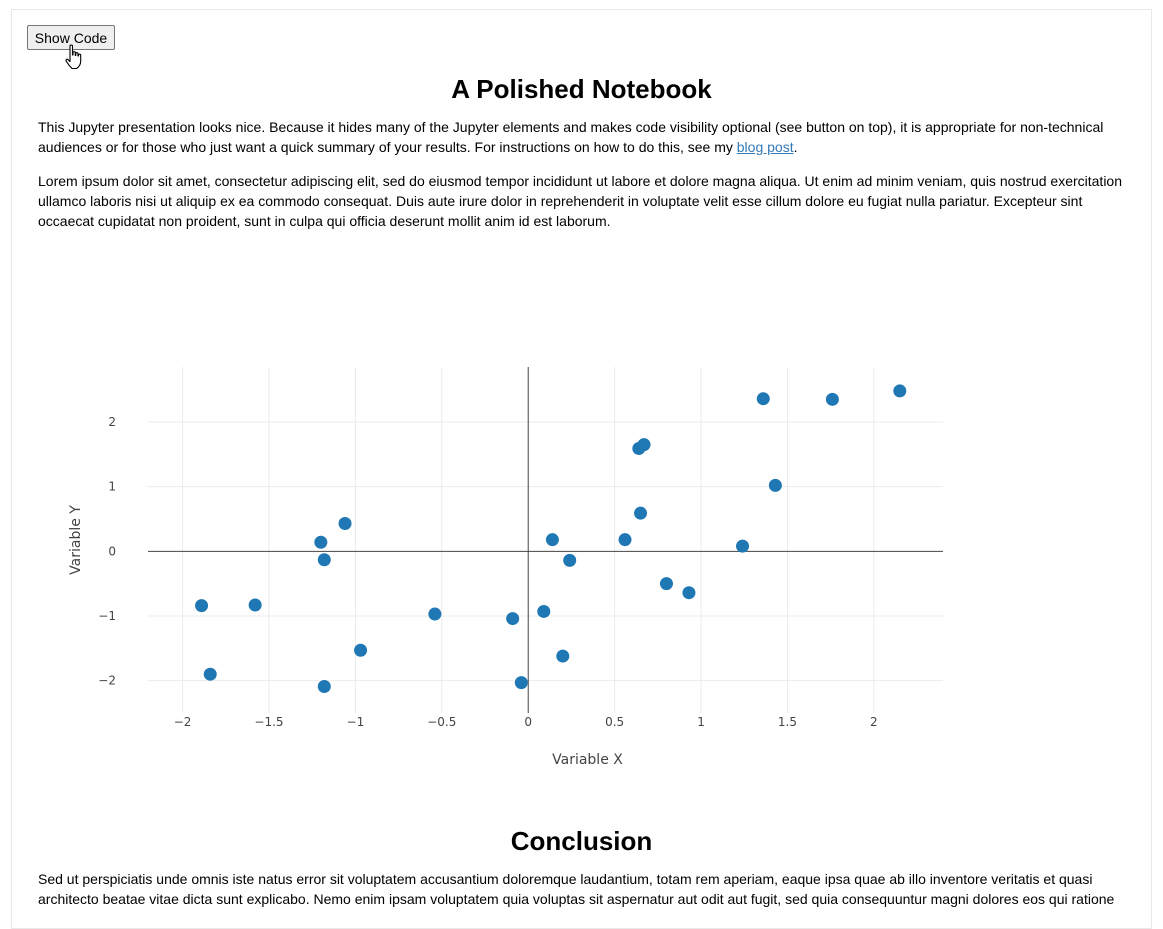 Image resolution: width=1163 pixels, height=929 pixels. I want to click on y-tick-labels: −2 −1 0 1 2, so click(107, 551).